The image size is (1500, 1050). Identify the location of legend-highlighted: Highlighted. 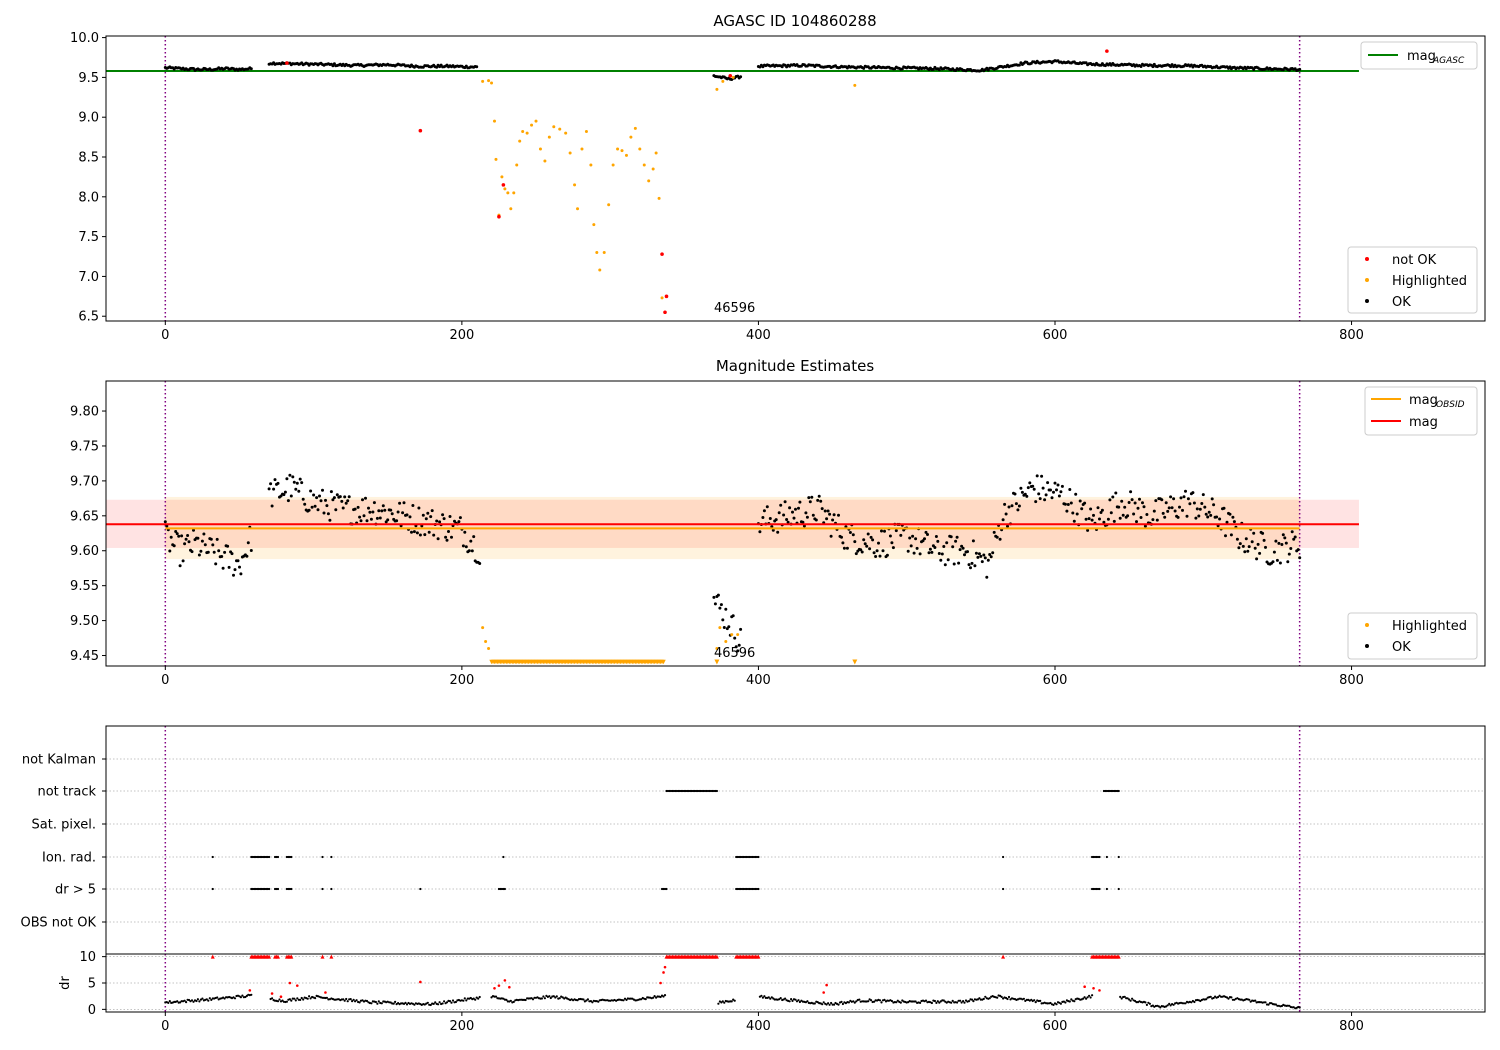
(1429, 281).